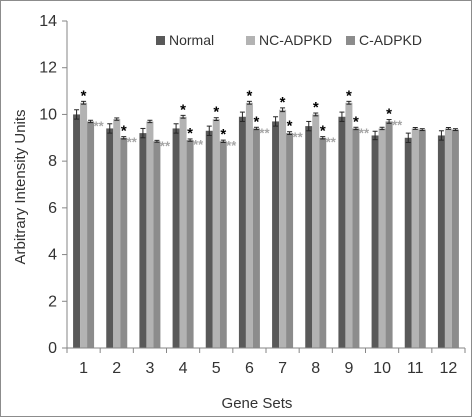  I want to click on x-tick-label: 11, so click(415, 368).